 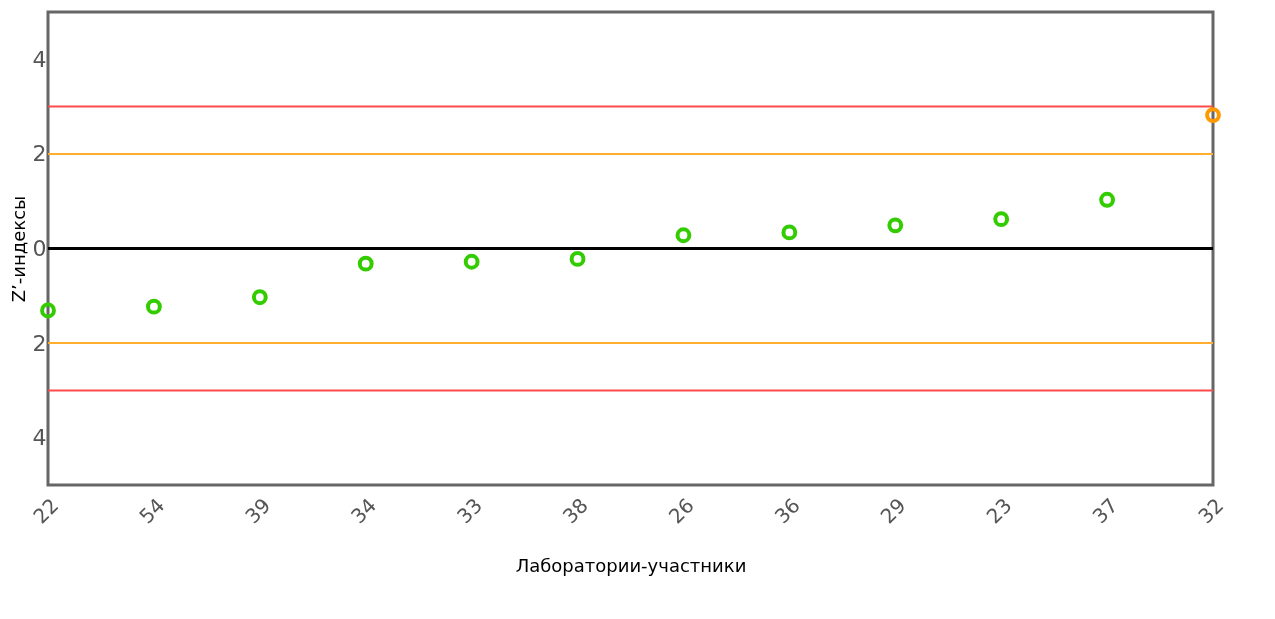 I want to click on x-tick-label: 37, so click(x=1105, y=511).